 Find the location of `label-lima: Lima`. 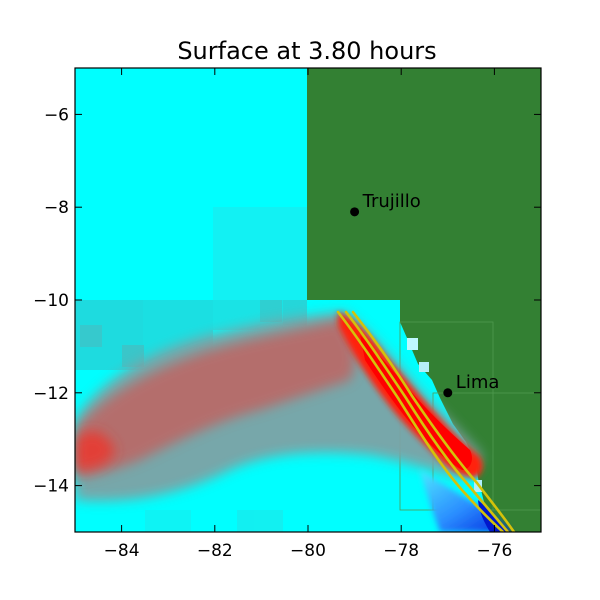

label-lima: Lima is located at coordinates (478, 382).